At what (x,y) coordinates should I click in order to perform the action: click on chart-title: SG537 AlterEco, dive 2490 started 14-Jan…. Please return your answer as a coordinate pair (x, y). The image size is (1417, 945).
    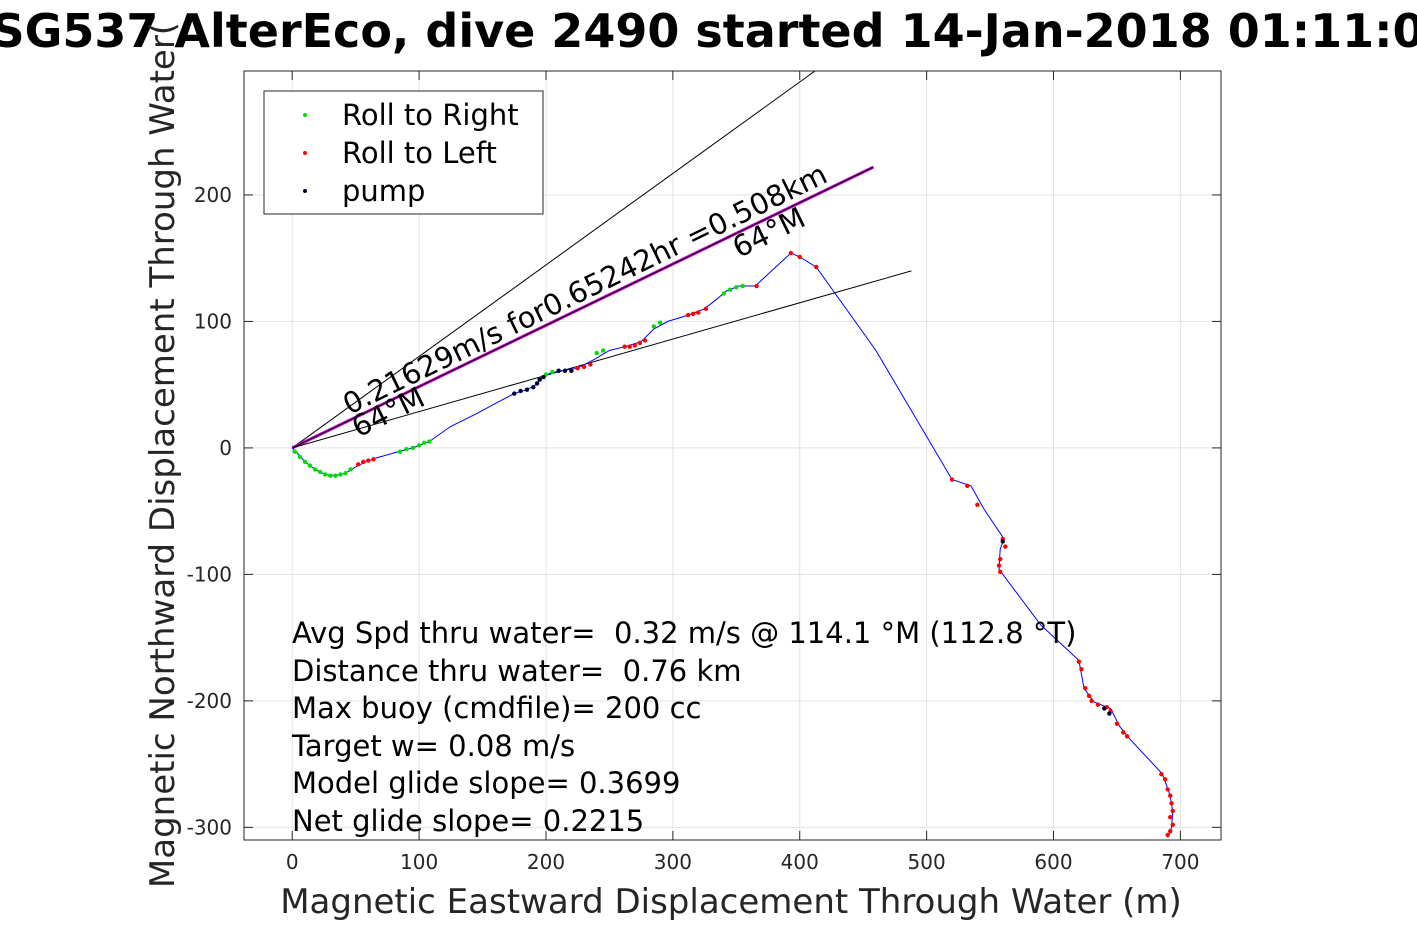
    Looking at the image, I should click on (708, 31).